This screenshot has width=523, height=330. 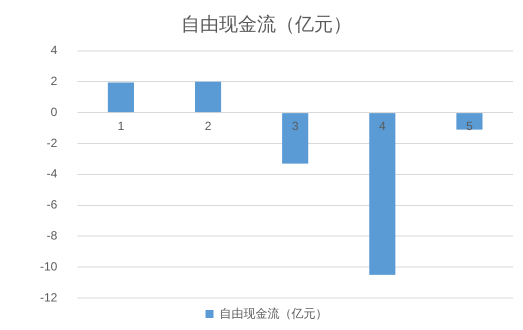 I want to click on y-tick-label: -12, so click(x=49, y=297).